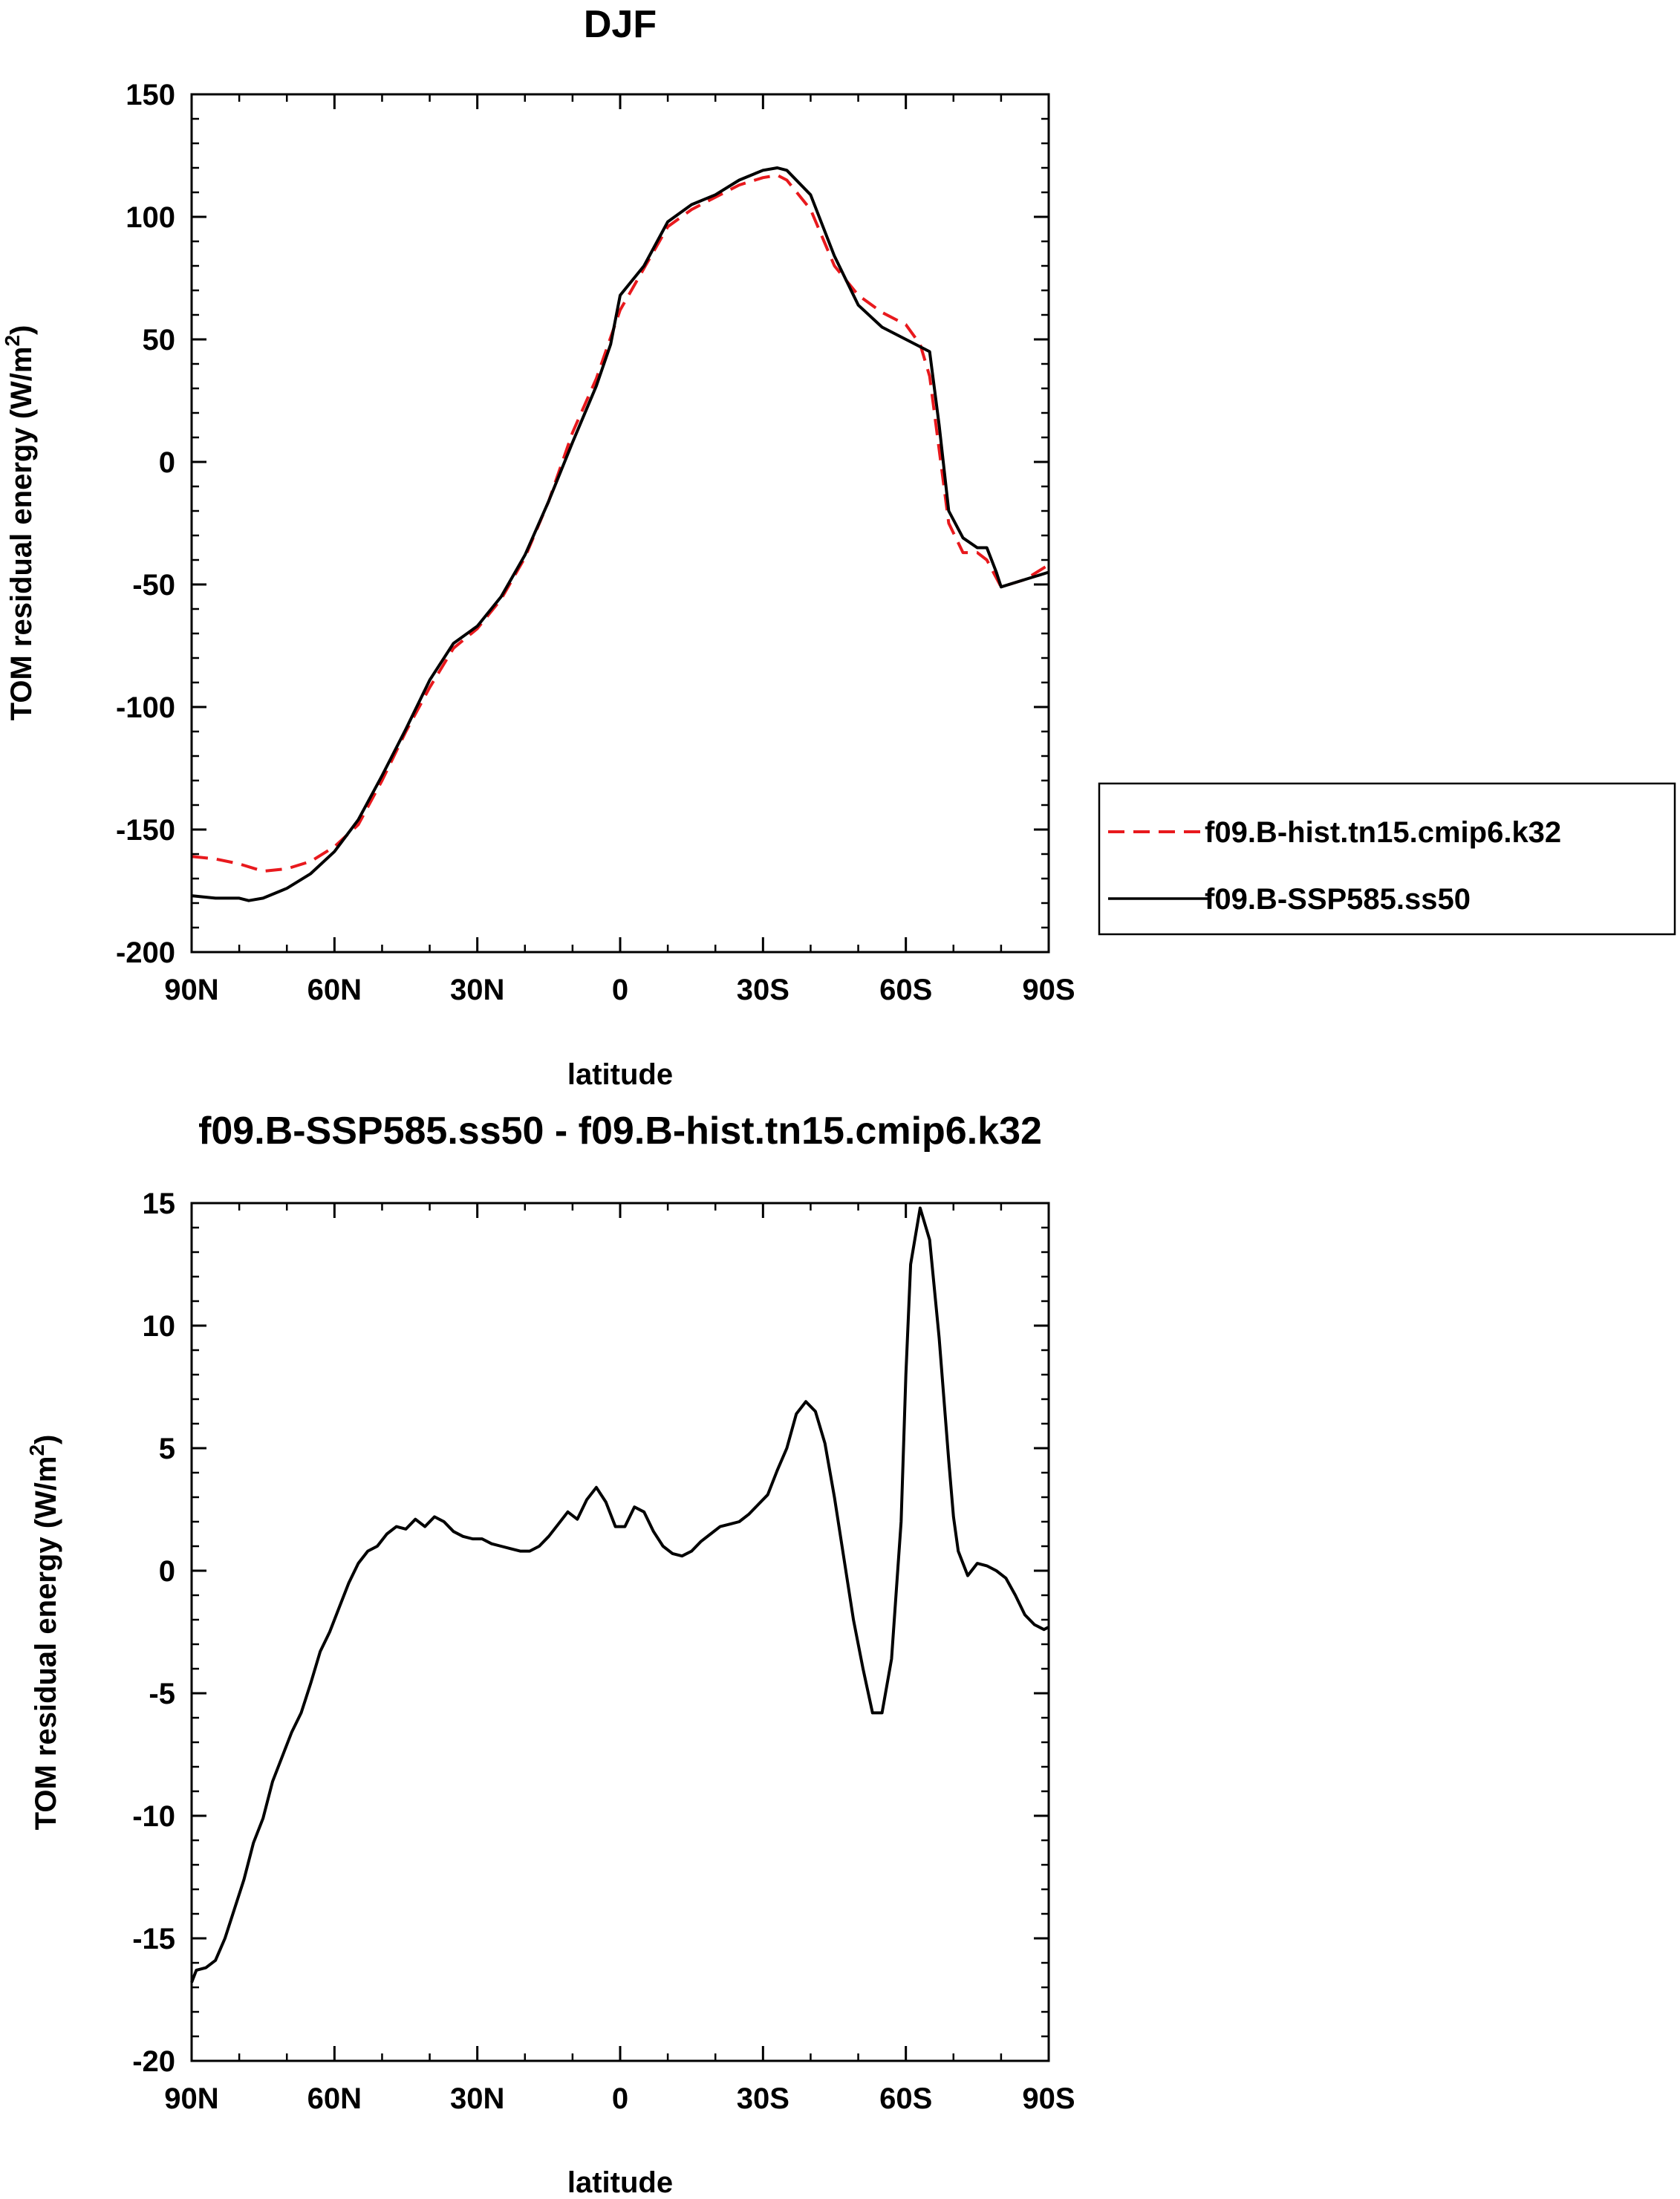  Describe the element at coordinates (153, 1939) in the screenshot. I see `y-tick-label: -15` at that location.